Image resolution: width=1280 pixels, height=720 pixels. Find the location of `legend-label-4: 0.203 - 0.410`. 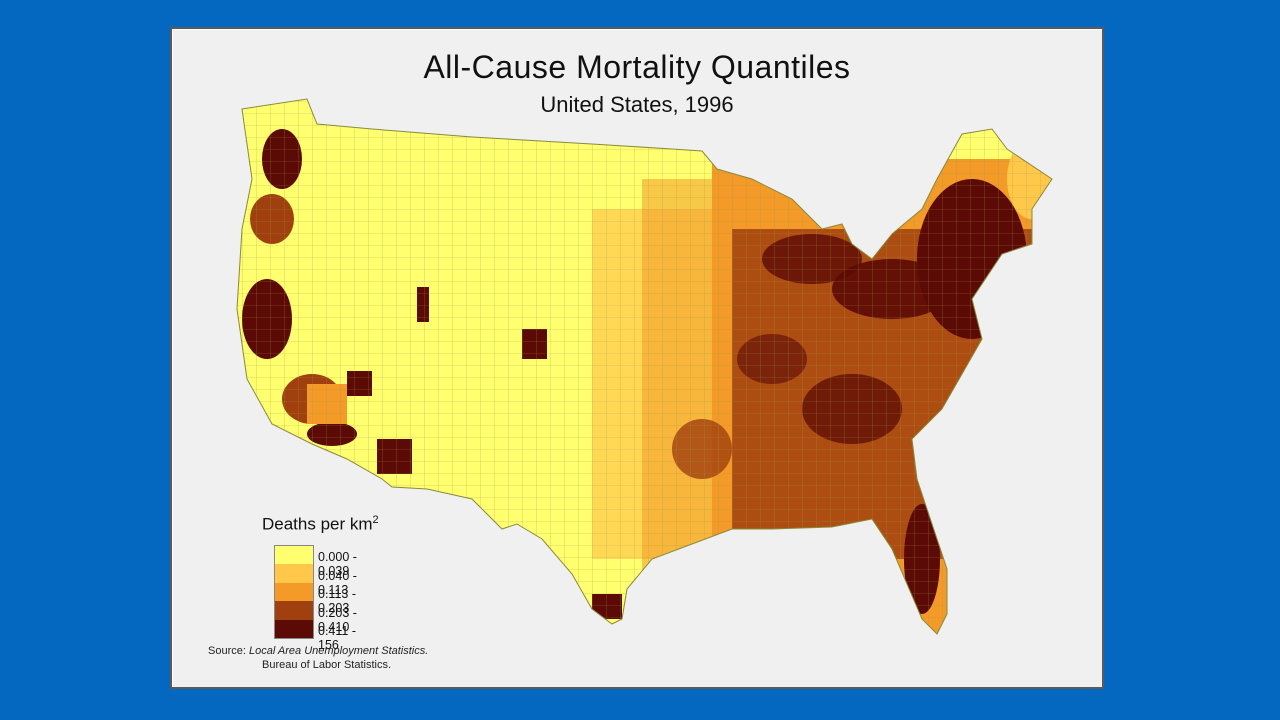

legend-label-4: 0.203 - 0.410 is located at coordinates (337, 619).